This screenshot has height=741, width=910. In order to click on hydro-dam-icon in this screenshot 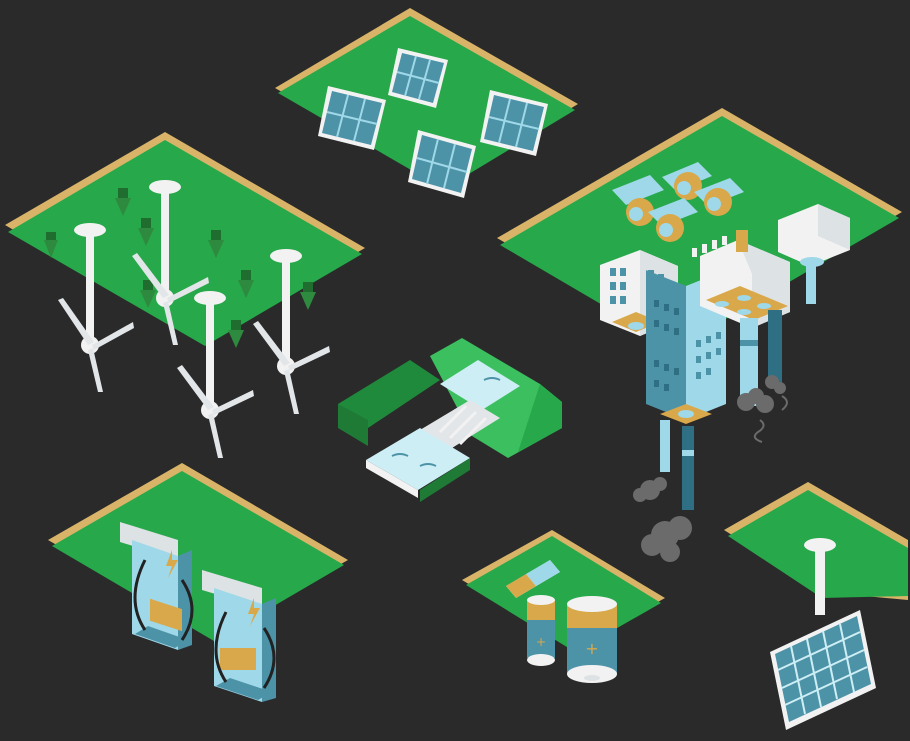, I will do `click(450, 420)`.